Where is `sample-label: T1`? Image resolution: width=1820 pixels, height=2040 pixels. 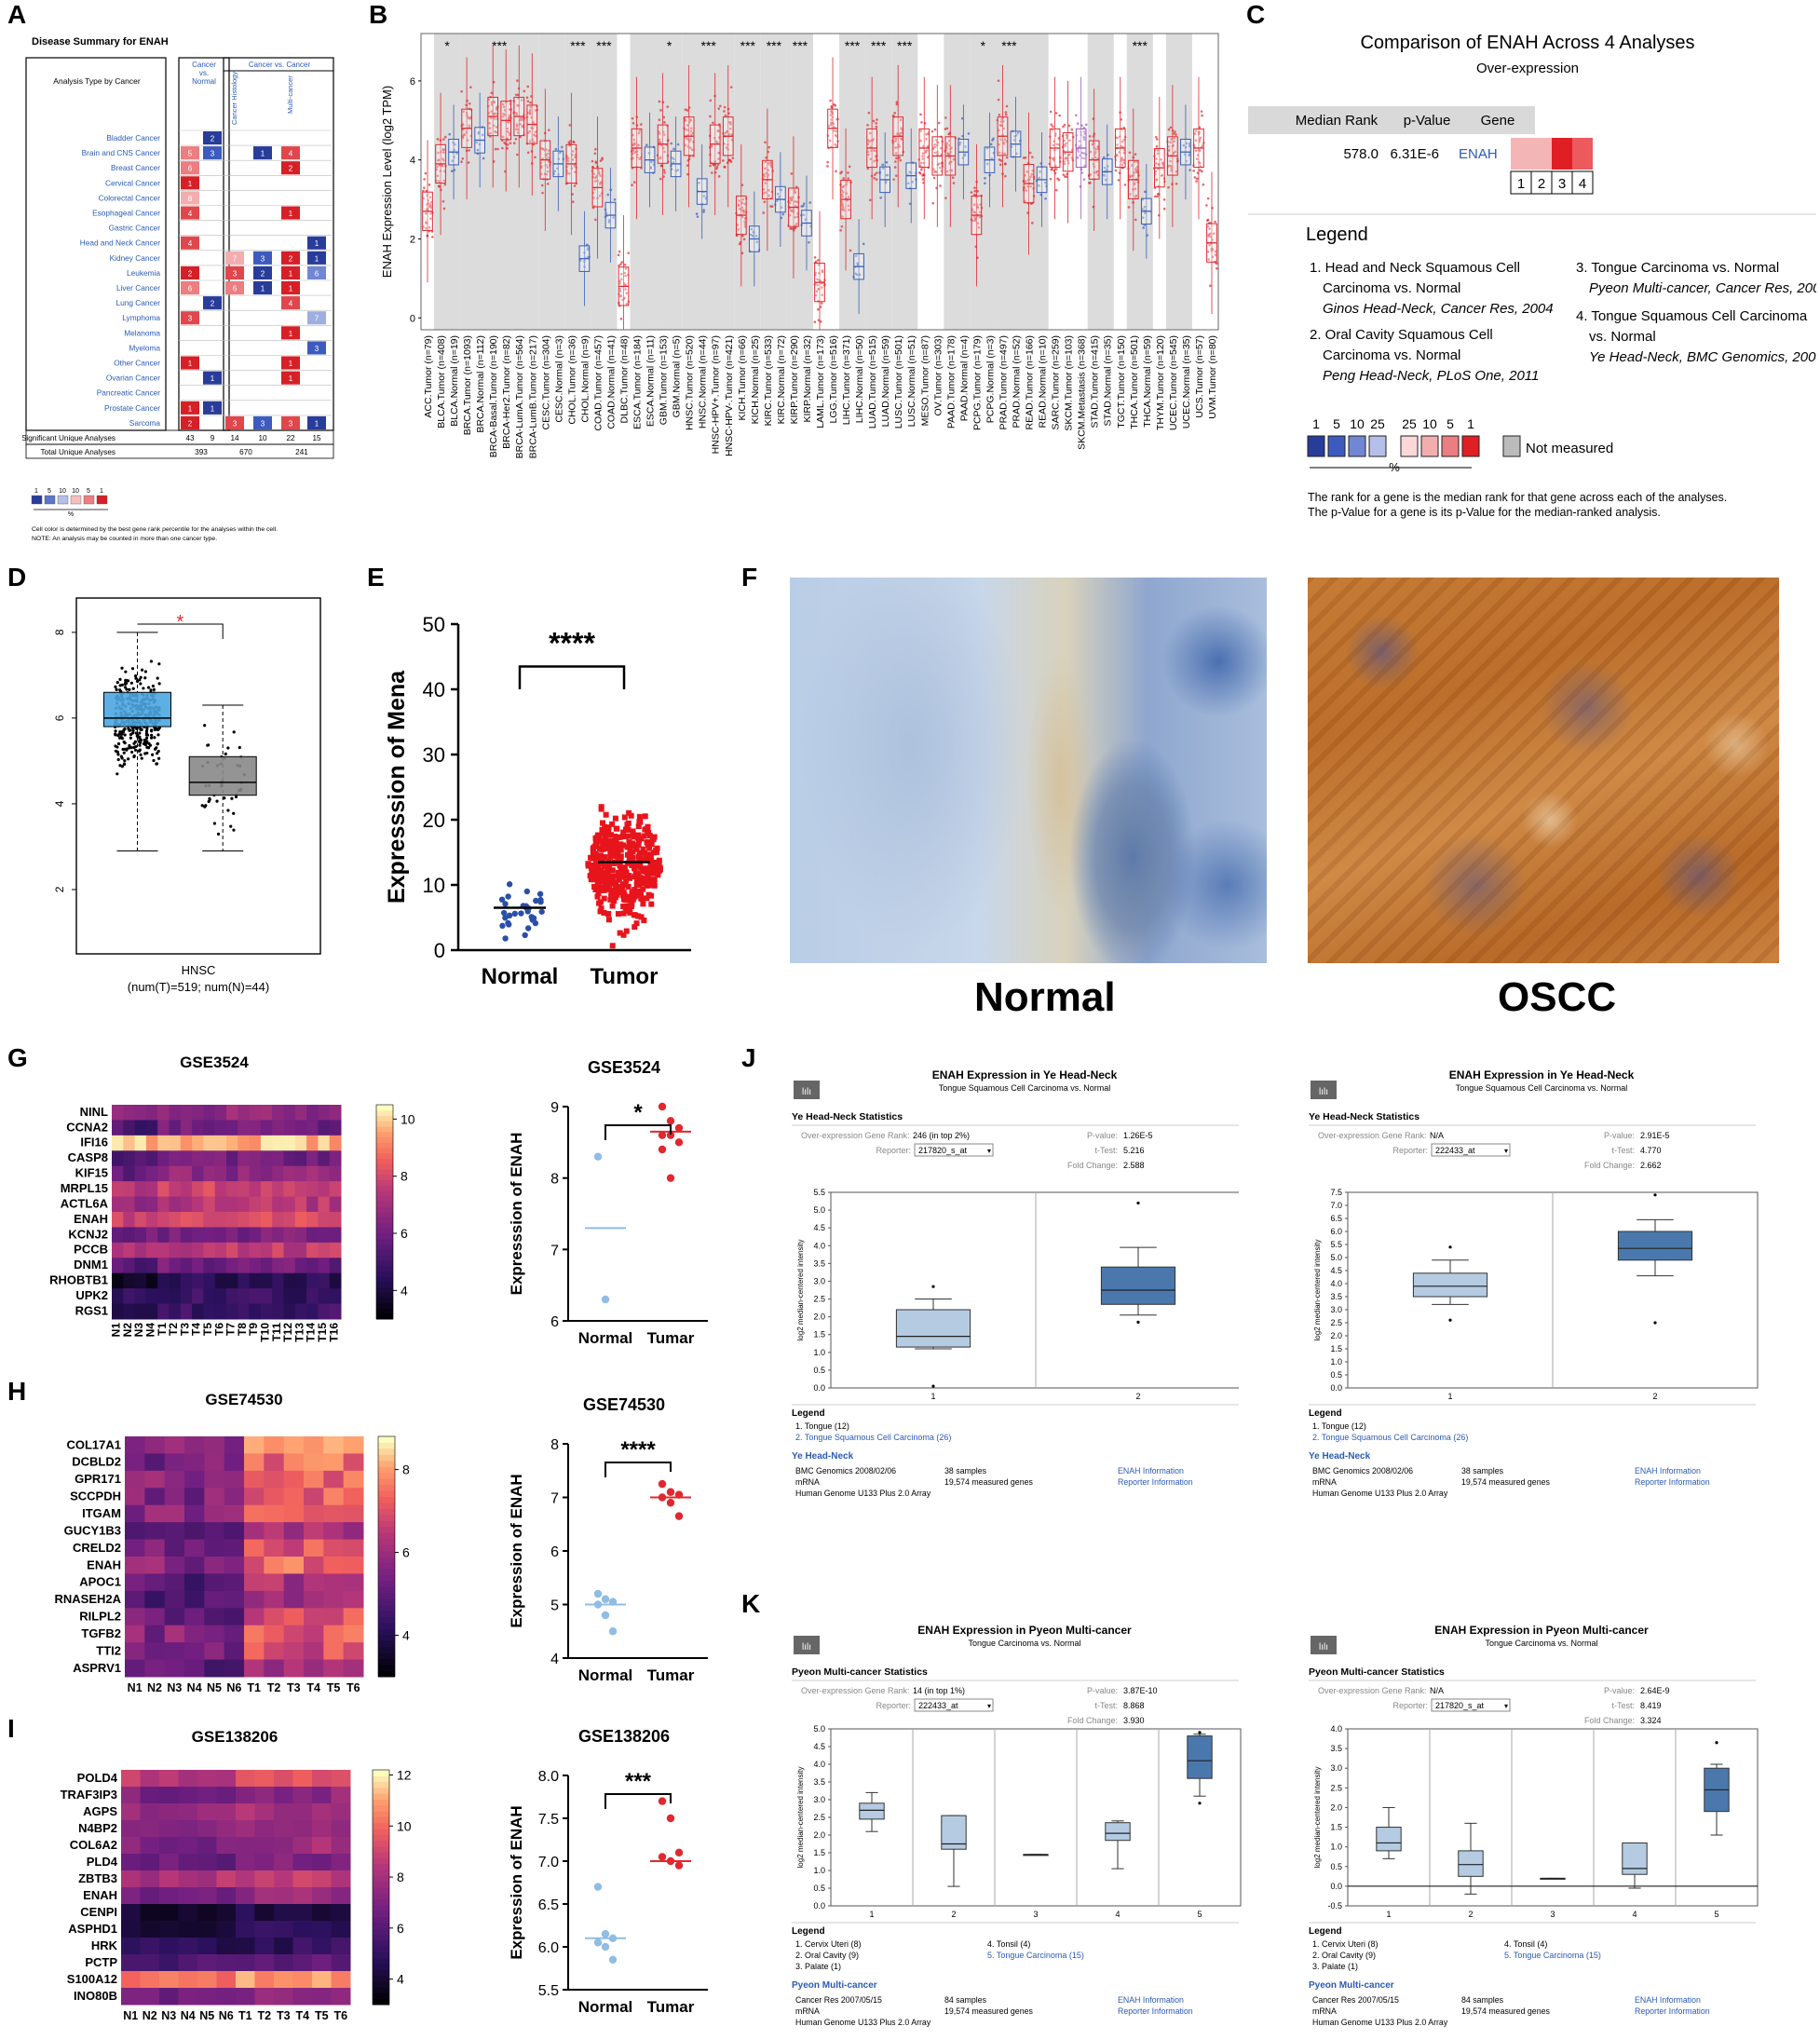 sample-label: T1 is located at coordinates (162, 1329).